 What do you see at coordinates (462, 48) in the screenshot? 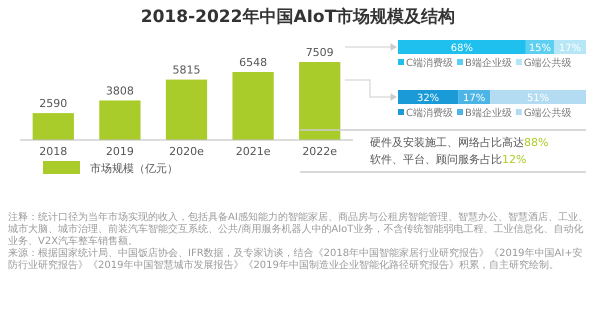
I see `data-label: 68%` at bounding box center [462, 48].